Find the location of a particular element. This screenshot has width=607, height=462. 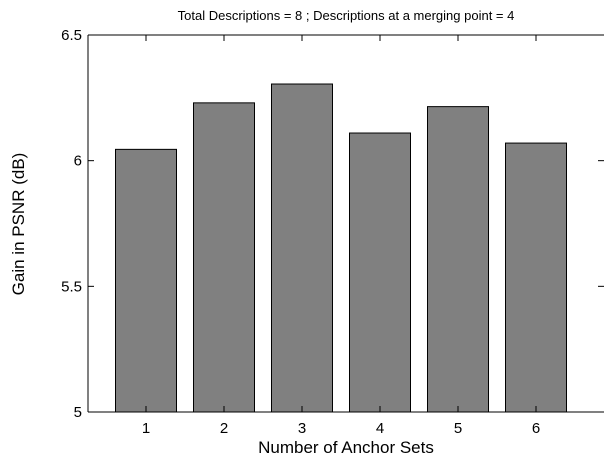

x-tick-label: 3 is located at coordinates (302, 428).